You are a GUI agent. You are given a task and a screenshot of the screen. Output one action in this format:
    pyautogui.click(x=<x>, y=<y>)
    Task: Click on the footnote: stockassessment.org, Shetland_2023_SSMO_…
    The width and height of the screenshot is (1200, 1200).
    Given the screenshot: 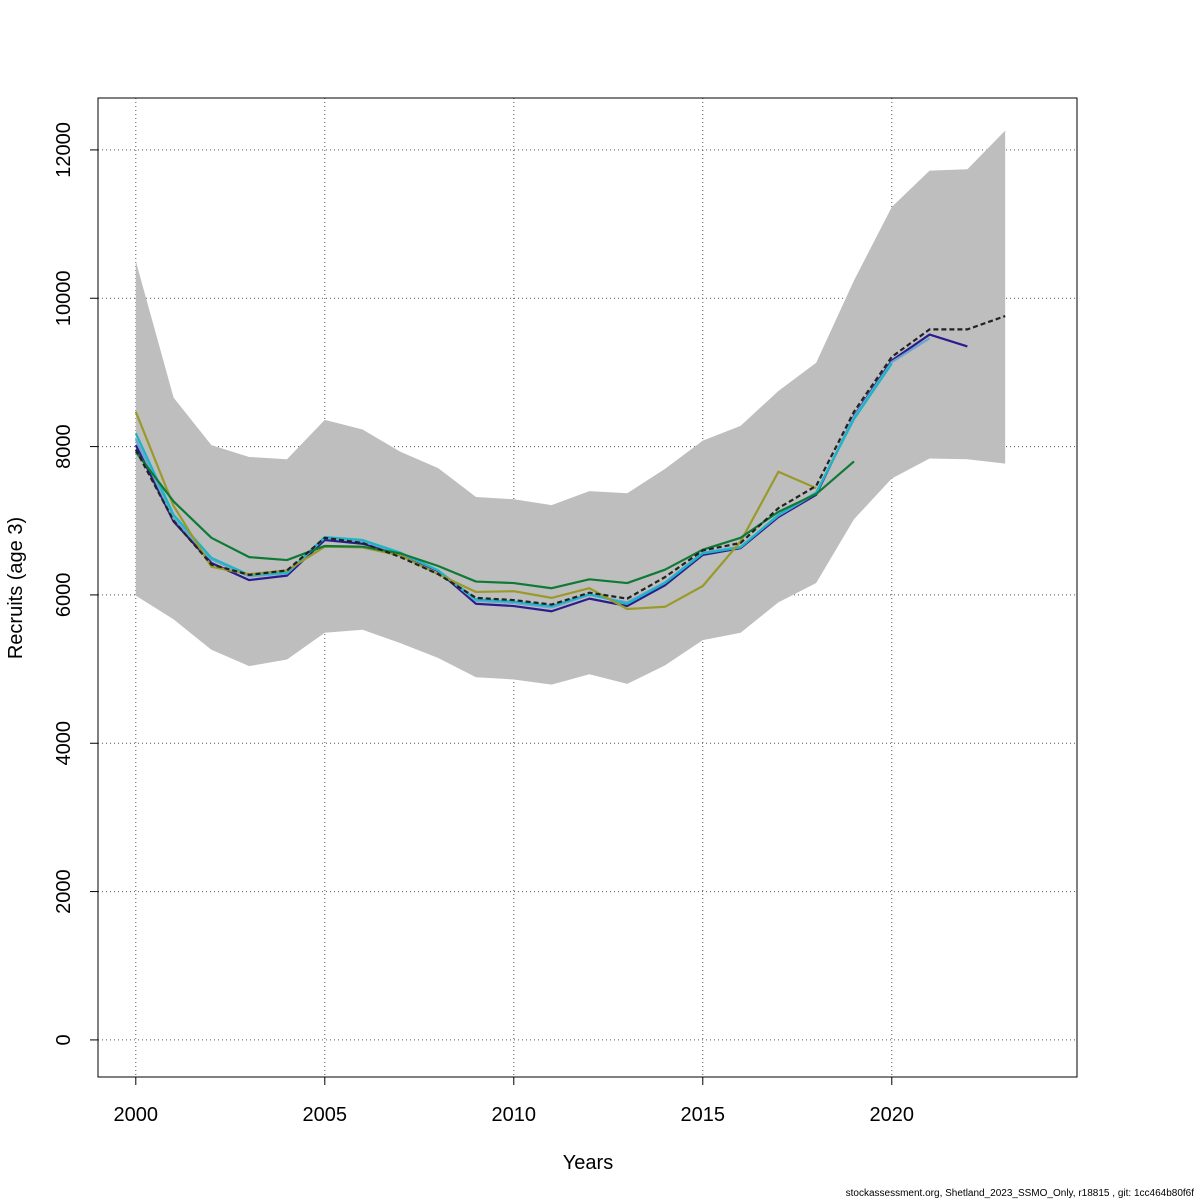 What is the action you would take?
    pyautogui.click(x=1020, y=1193)
    